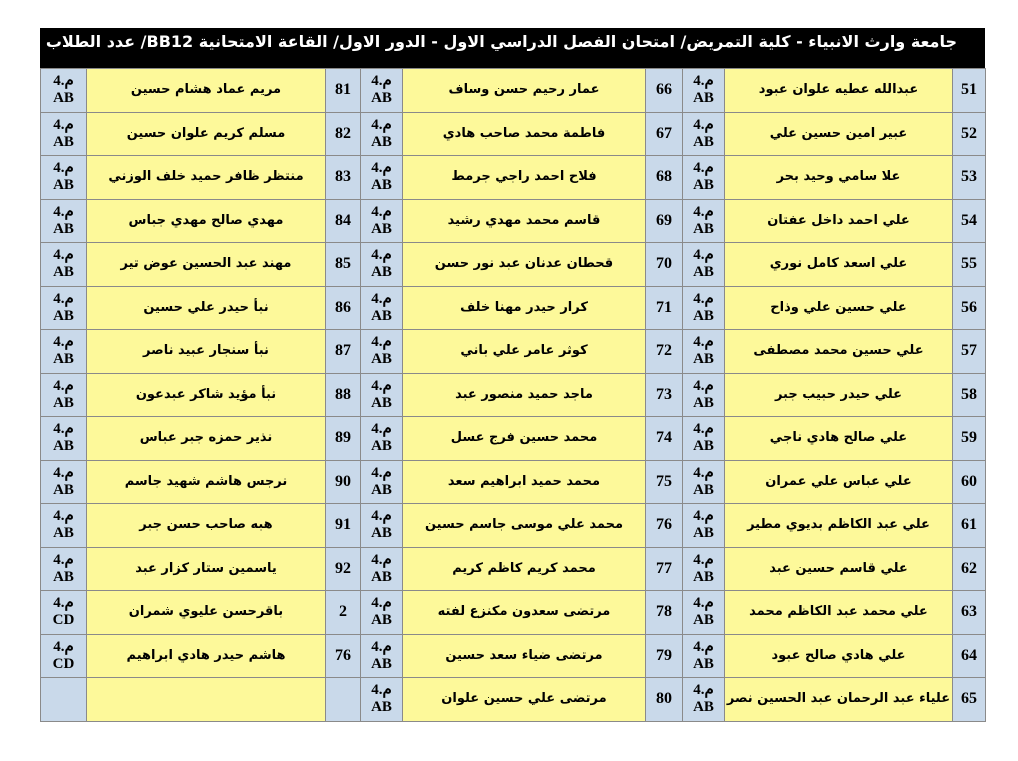 This screenshot has width=1018, height=761. Describe the element at coordinates (343, 481) in the screenshot. I see `seat-number-cell: 90` at that location.